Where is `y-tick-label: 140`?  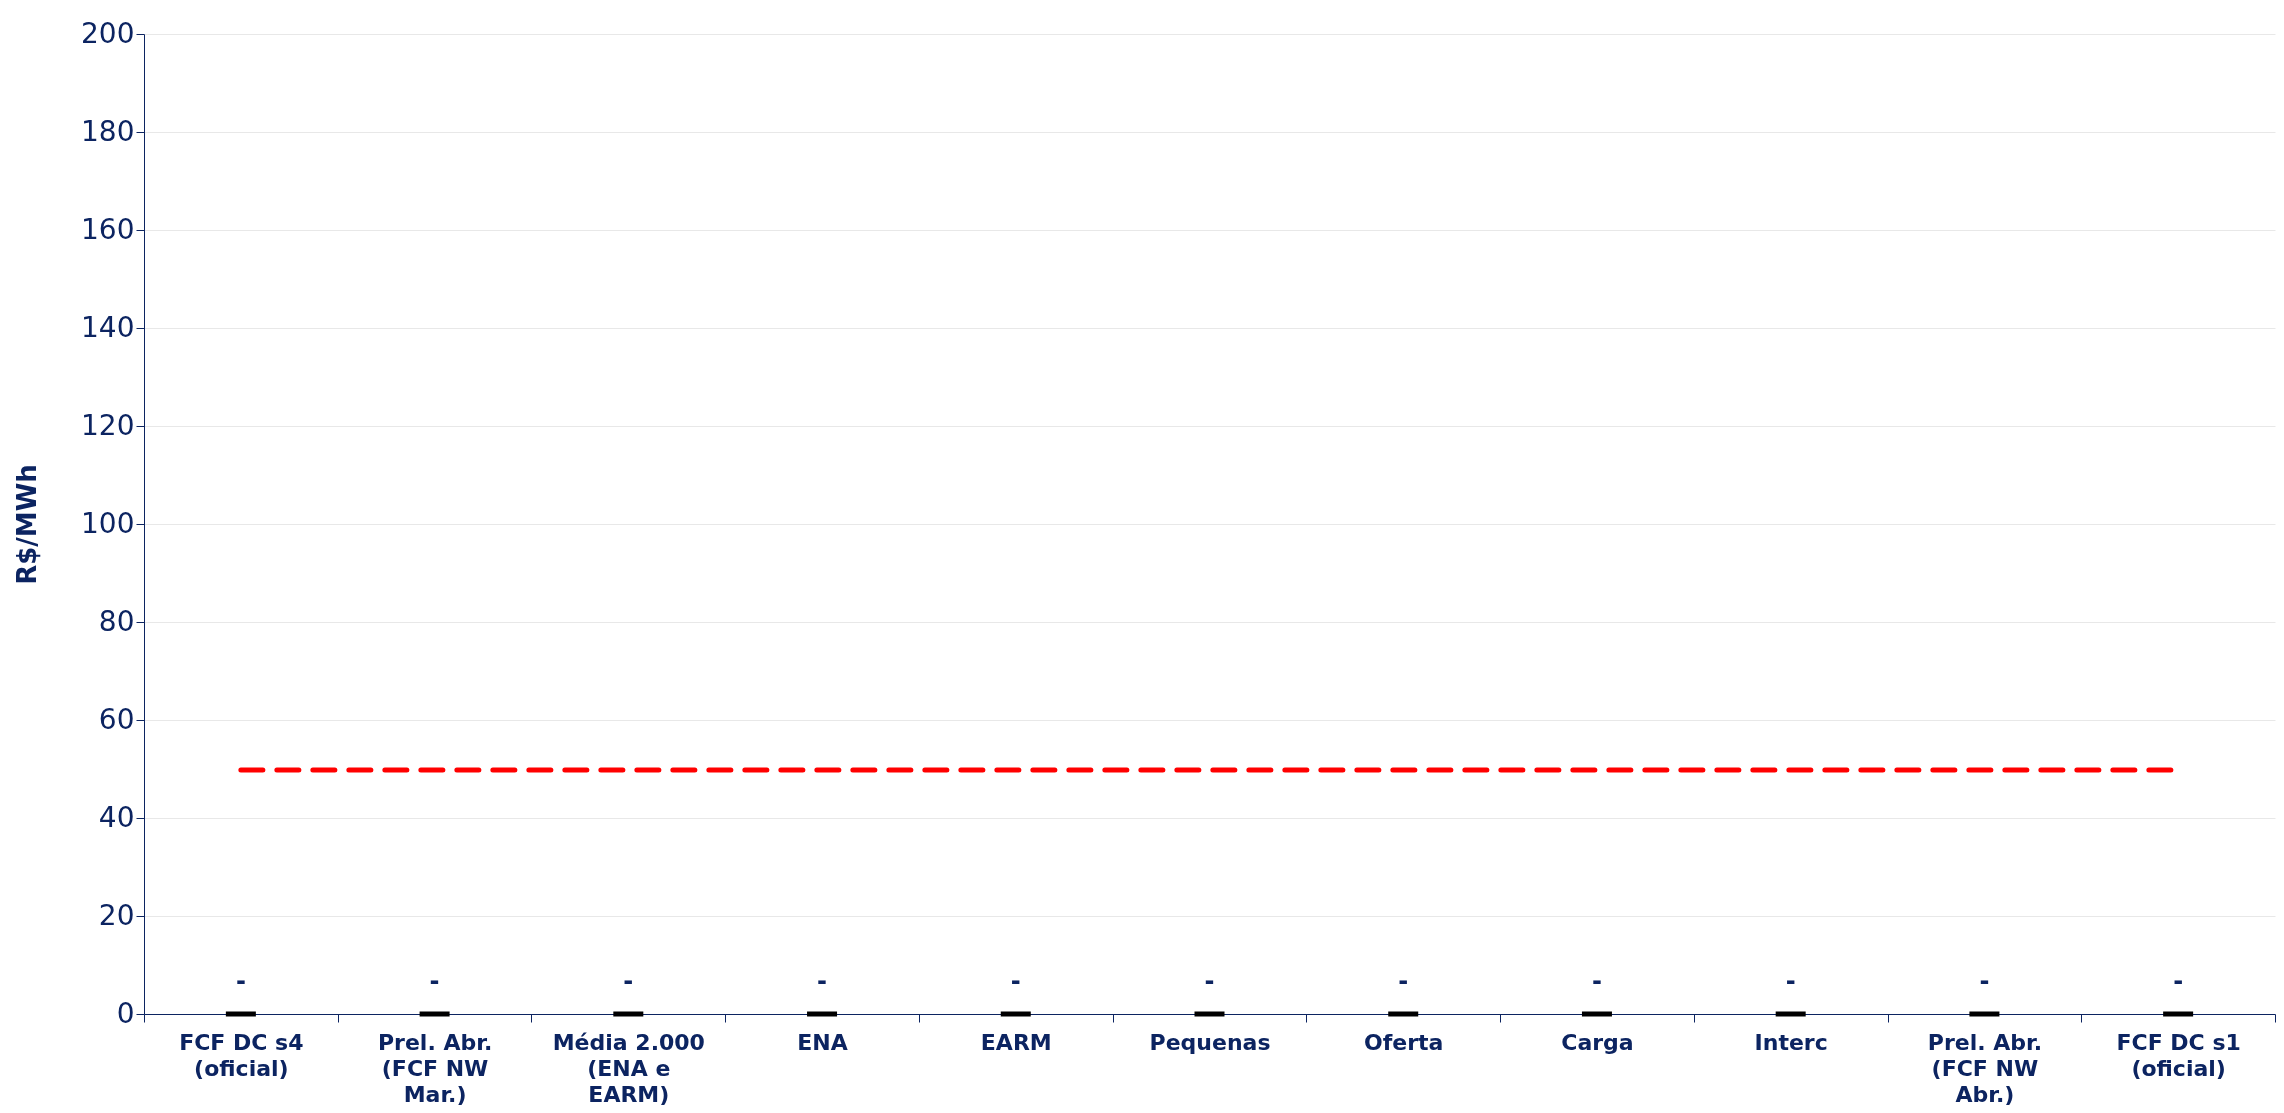 y-tick-label: 140 is located at coordinates (108, 327).